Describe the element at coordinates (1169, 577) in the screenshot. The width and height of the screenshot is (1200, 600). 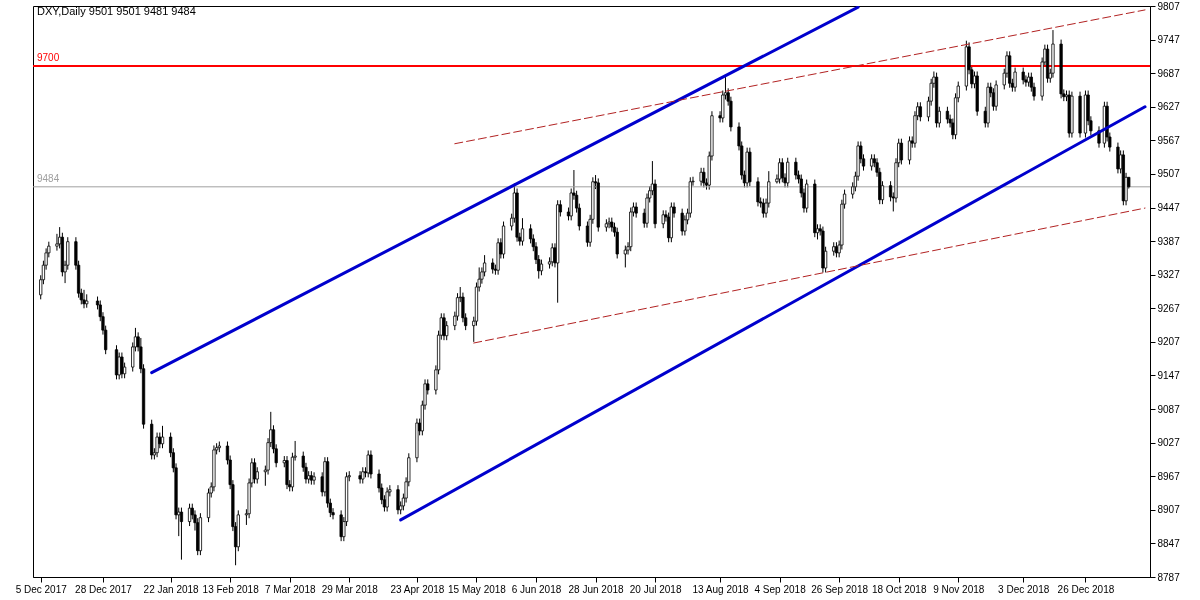
I see `y-tick-label: 8787` at that location.